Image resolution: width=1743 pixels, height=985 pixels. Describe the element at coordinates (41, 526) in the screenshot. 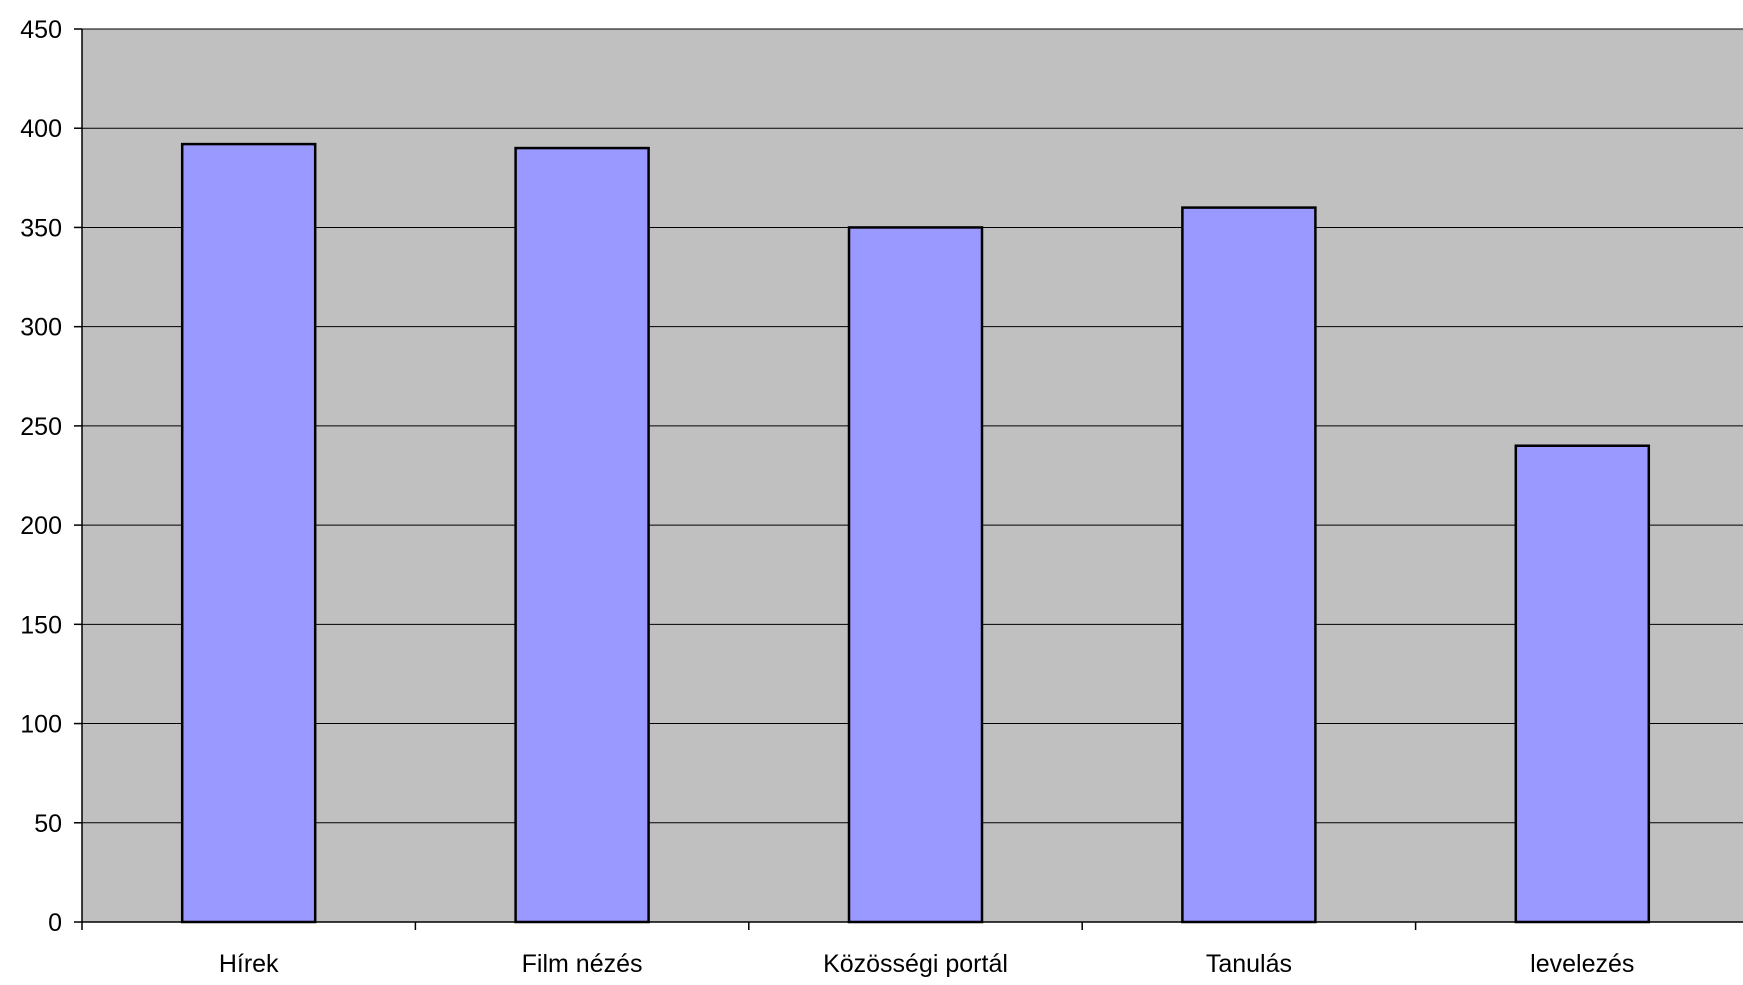

I see `y-tick-label: 200` at that location.